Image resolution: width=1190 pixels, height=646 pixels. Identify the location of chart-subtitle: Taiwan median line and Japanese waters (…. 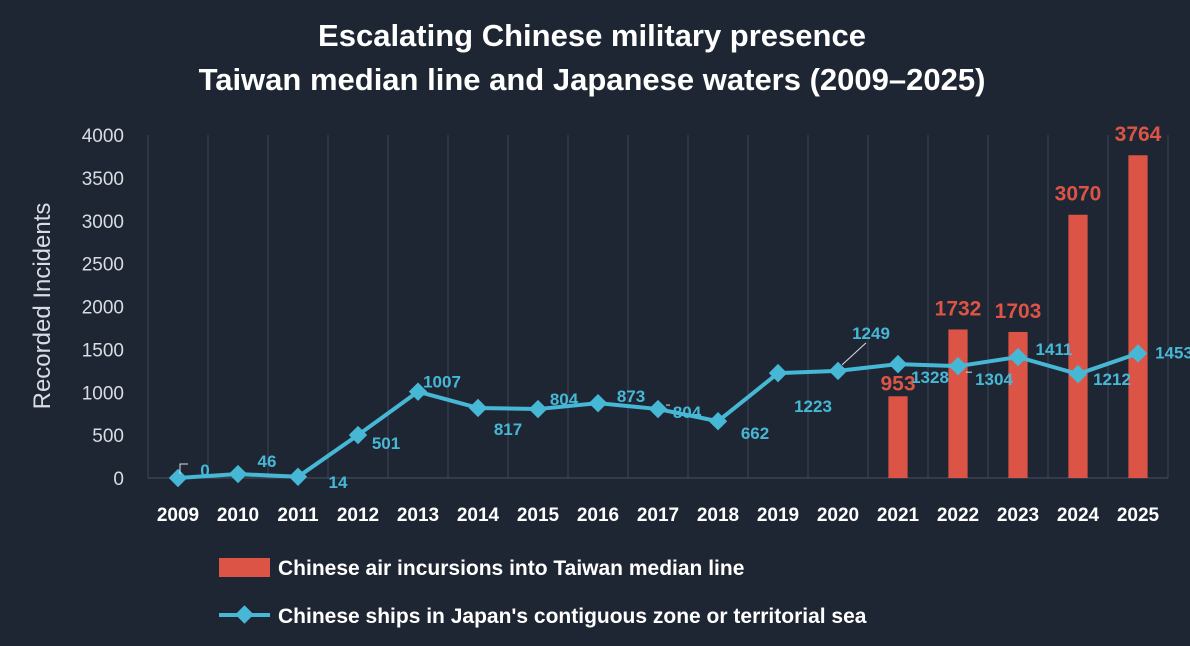
(592, 79).